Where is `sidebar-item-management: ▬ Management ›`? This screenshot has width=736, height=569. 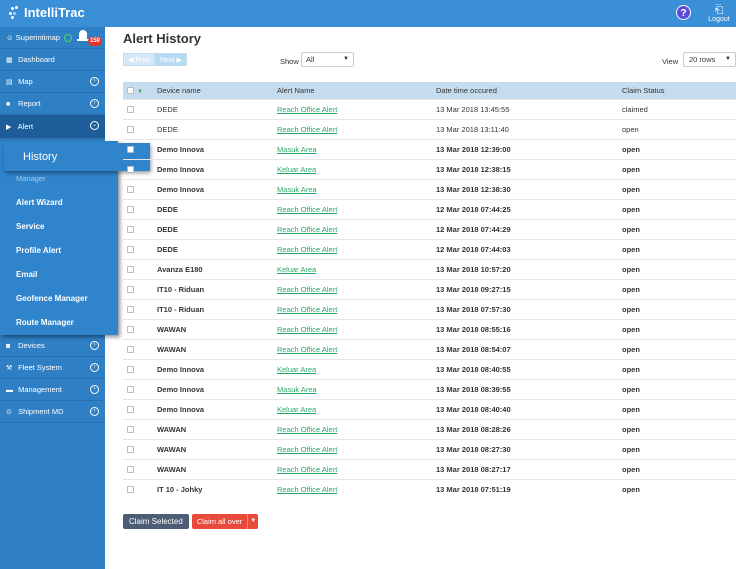
sidebar-item-management: ▬ Management › is located at coordinates (52, 390).